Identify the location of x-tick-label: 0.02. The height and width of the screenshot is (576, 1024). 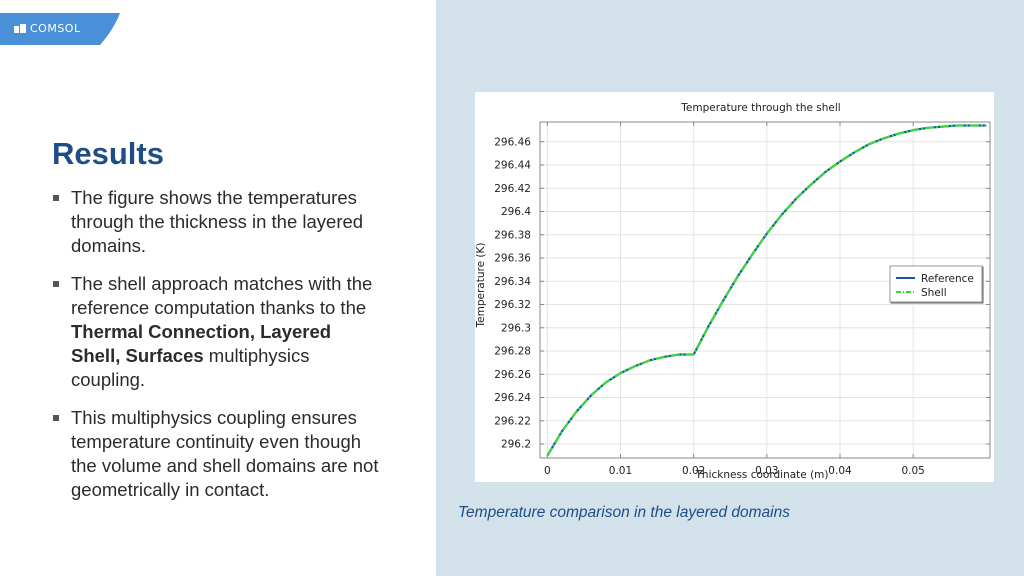
(693, 471).